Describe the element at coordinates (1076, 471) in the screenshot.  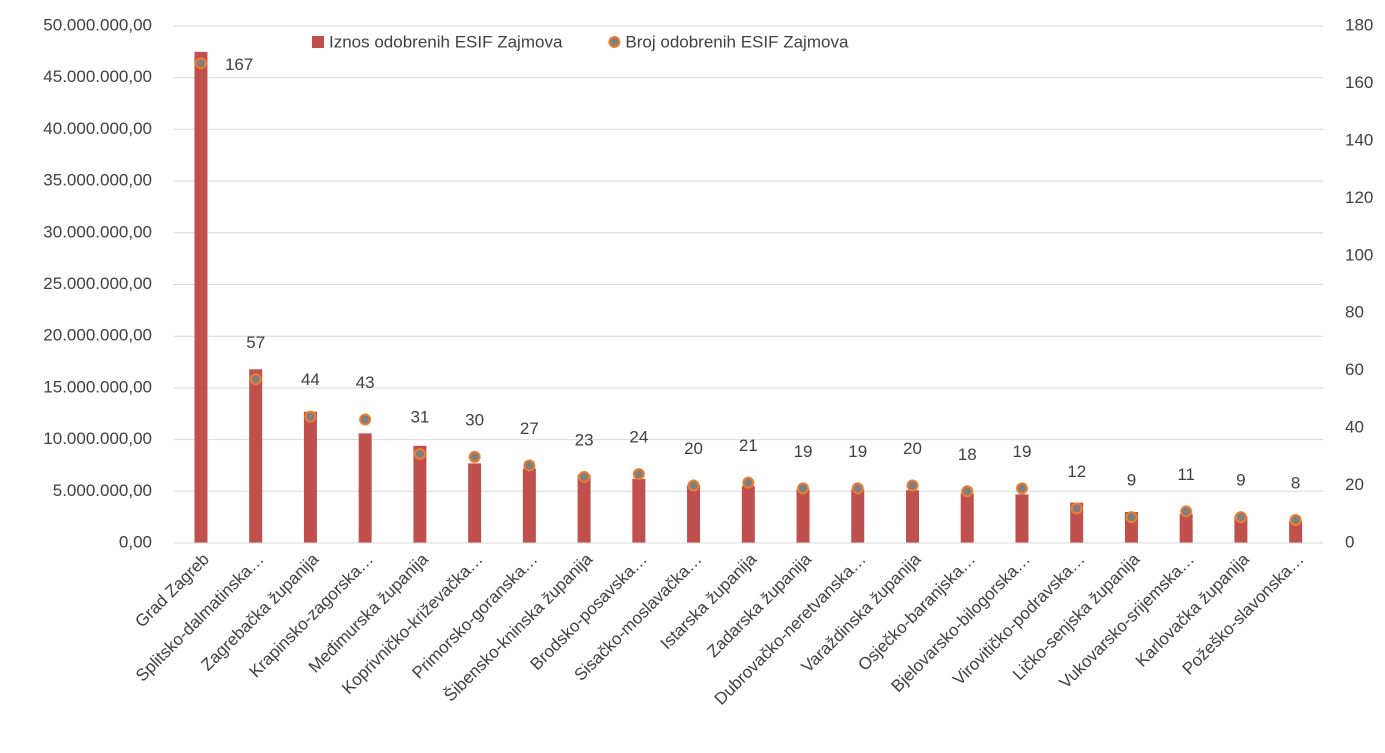
I see `data-label: 12` at that location.